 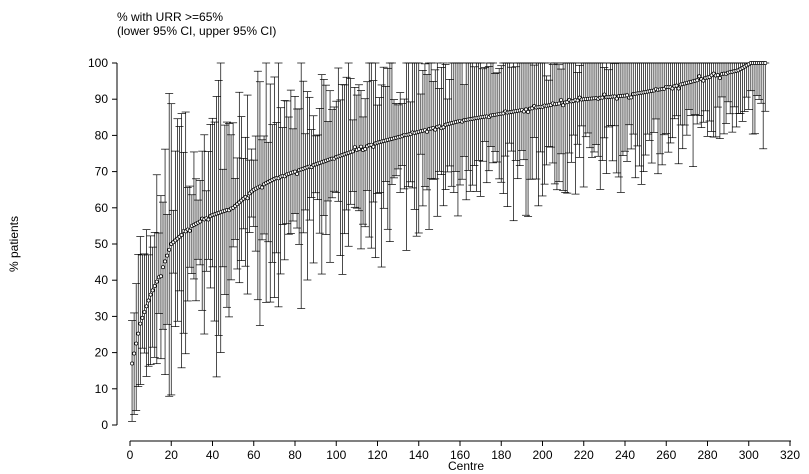 What do you see at coordinates (584, 455) in the screenshot?
I see `x-tick-label: 220` at bounding box center [584, 455].